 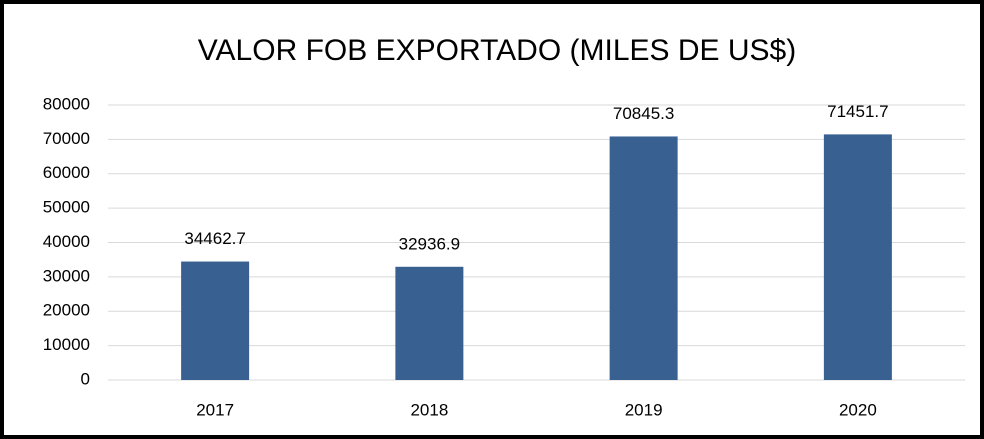 What do you see at coordinates (66, 310) in the screenshot?
I see `y-tick-label: 20000` at bounding box center [66, 310].